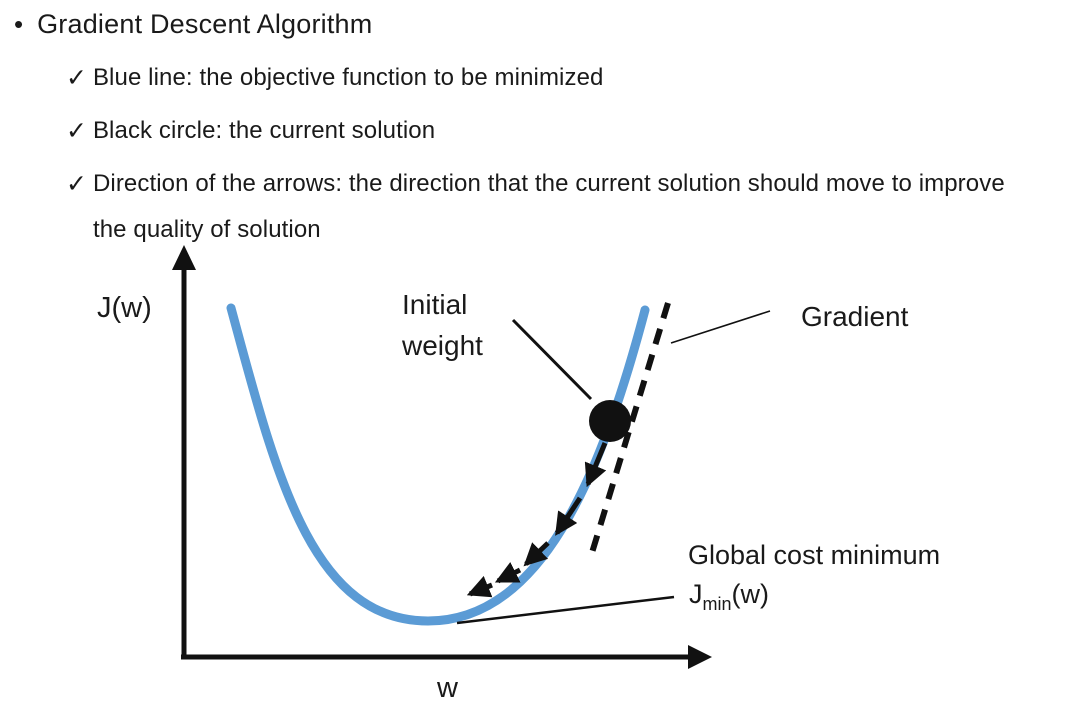 The height and width of the screenshot is (707, 1083). Describe the element at coordinates (124, 308) in the screenshot. I see `y-axis-label: J(w)` at that location.